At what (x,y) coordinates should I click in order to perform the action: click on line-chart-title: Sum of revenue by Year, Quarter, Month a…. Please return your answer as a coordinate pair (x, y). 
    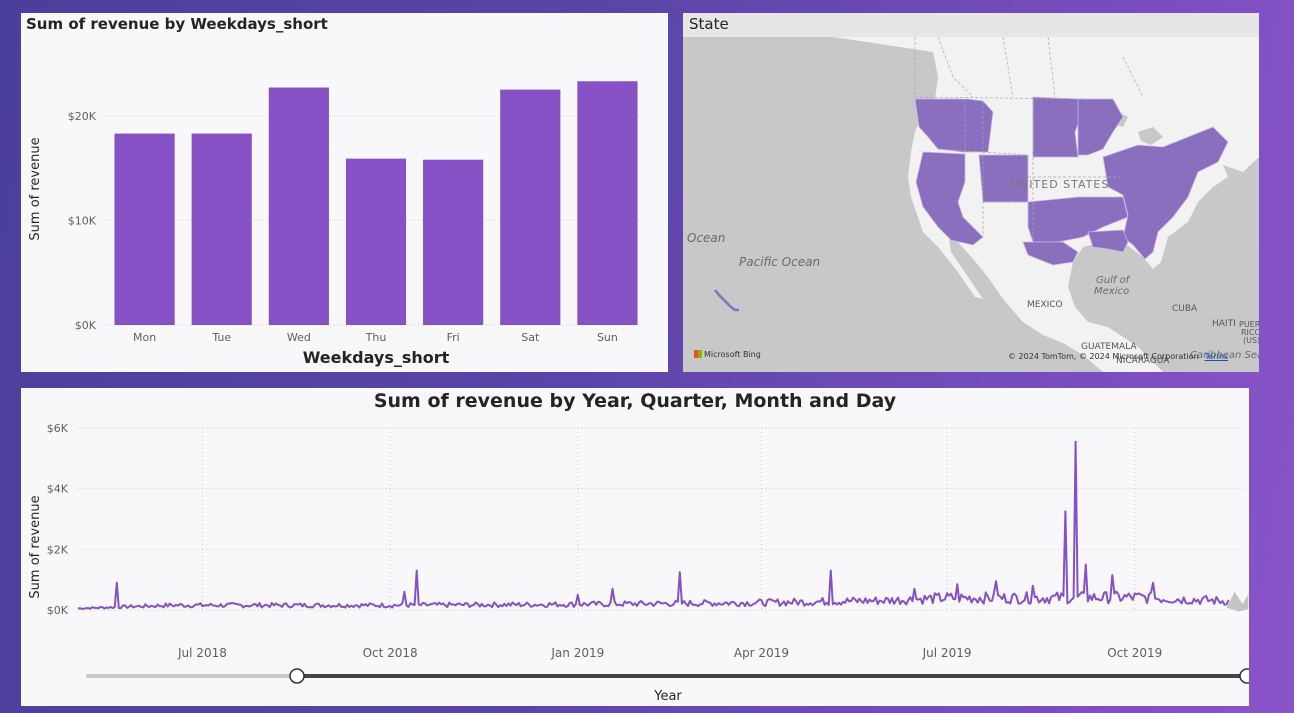
    Looking at the image, I should click on (635, 401).